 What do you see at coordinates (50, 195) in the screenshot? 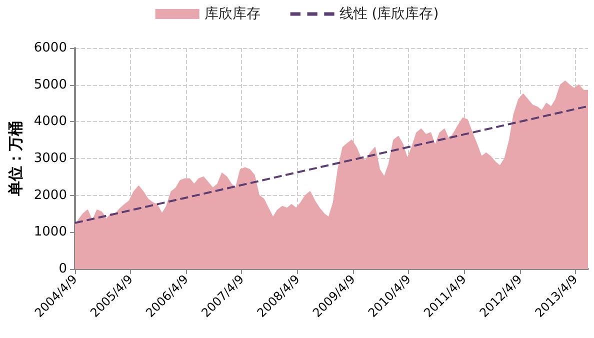
I see `y-tick-label: 2000` at bounding box center [50, 195].